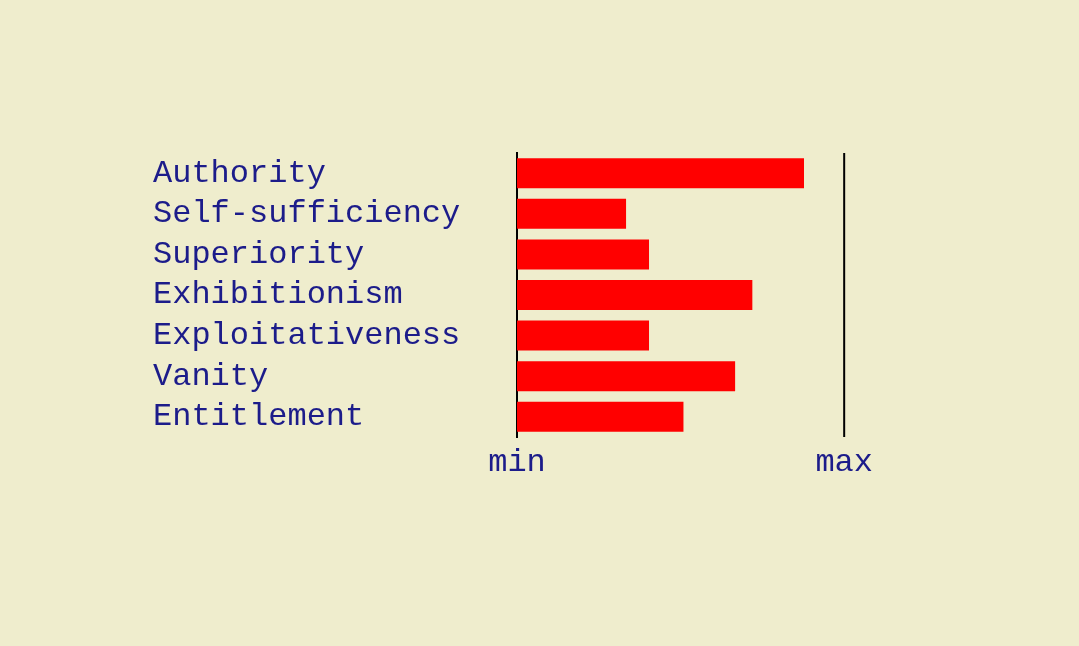  I want to click on y-tick-label: Vanity, so click(211, 376).